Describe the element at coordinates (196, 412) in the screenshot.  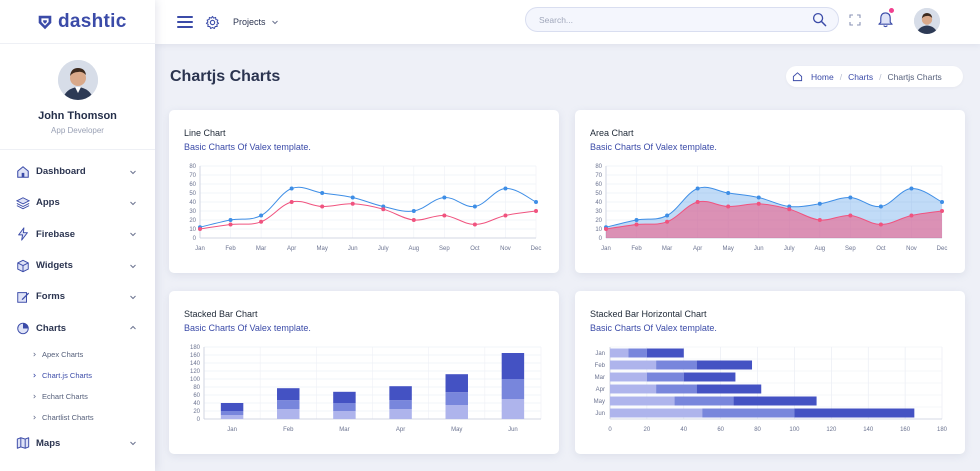
I see `y-tick-label: 20` at that location.